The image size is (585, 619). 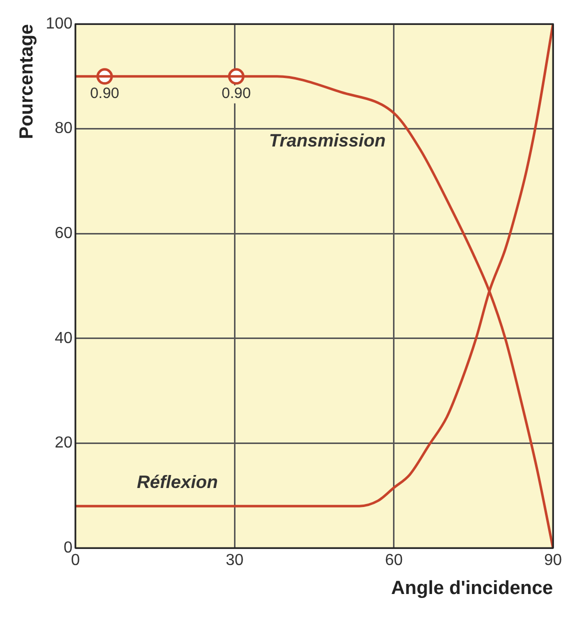 What do you see at coordinates (177, 482) in the screenshot?
I see `series-label: Réflexion` at bounding box center [177, 482].